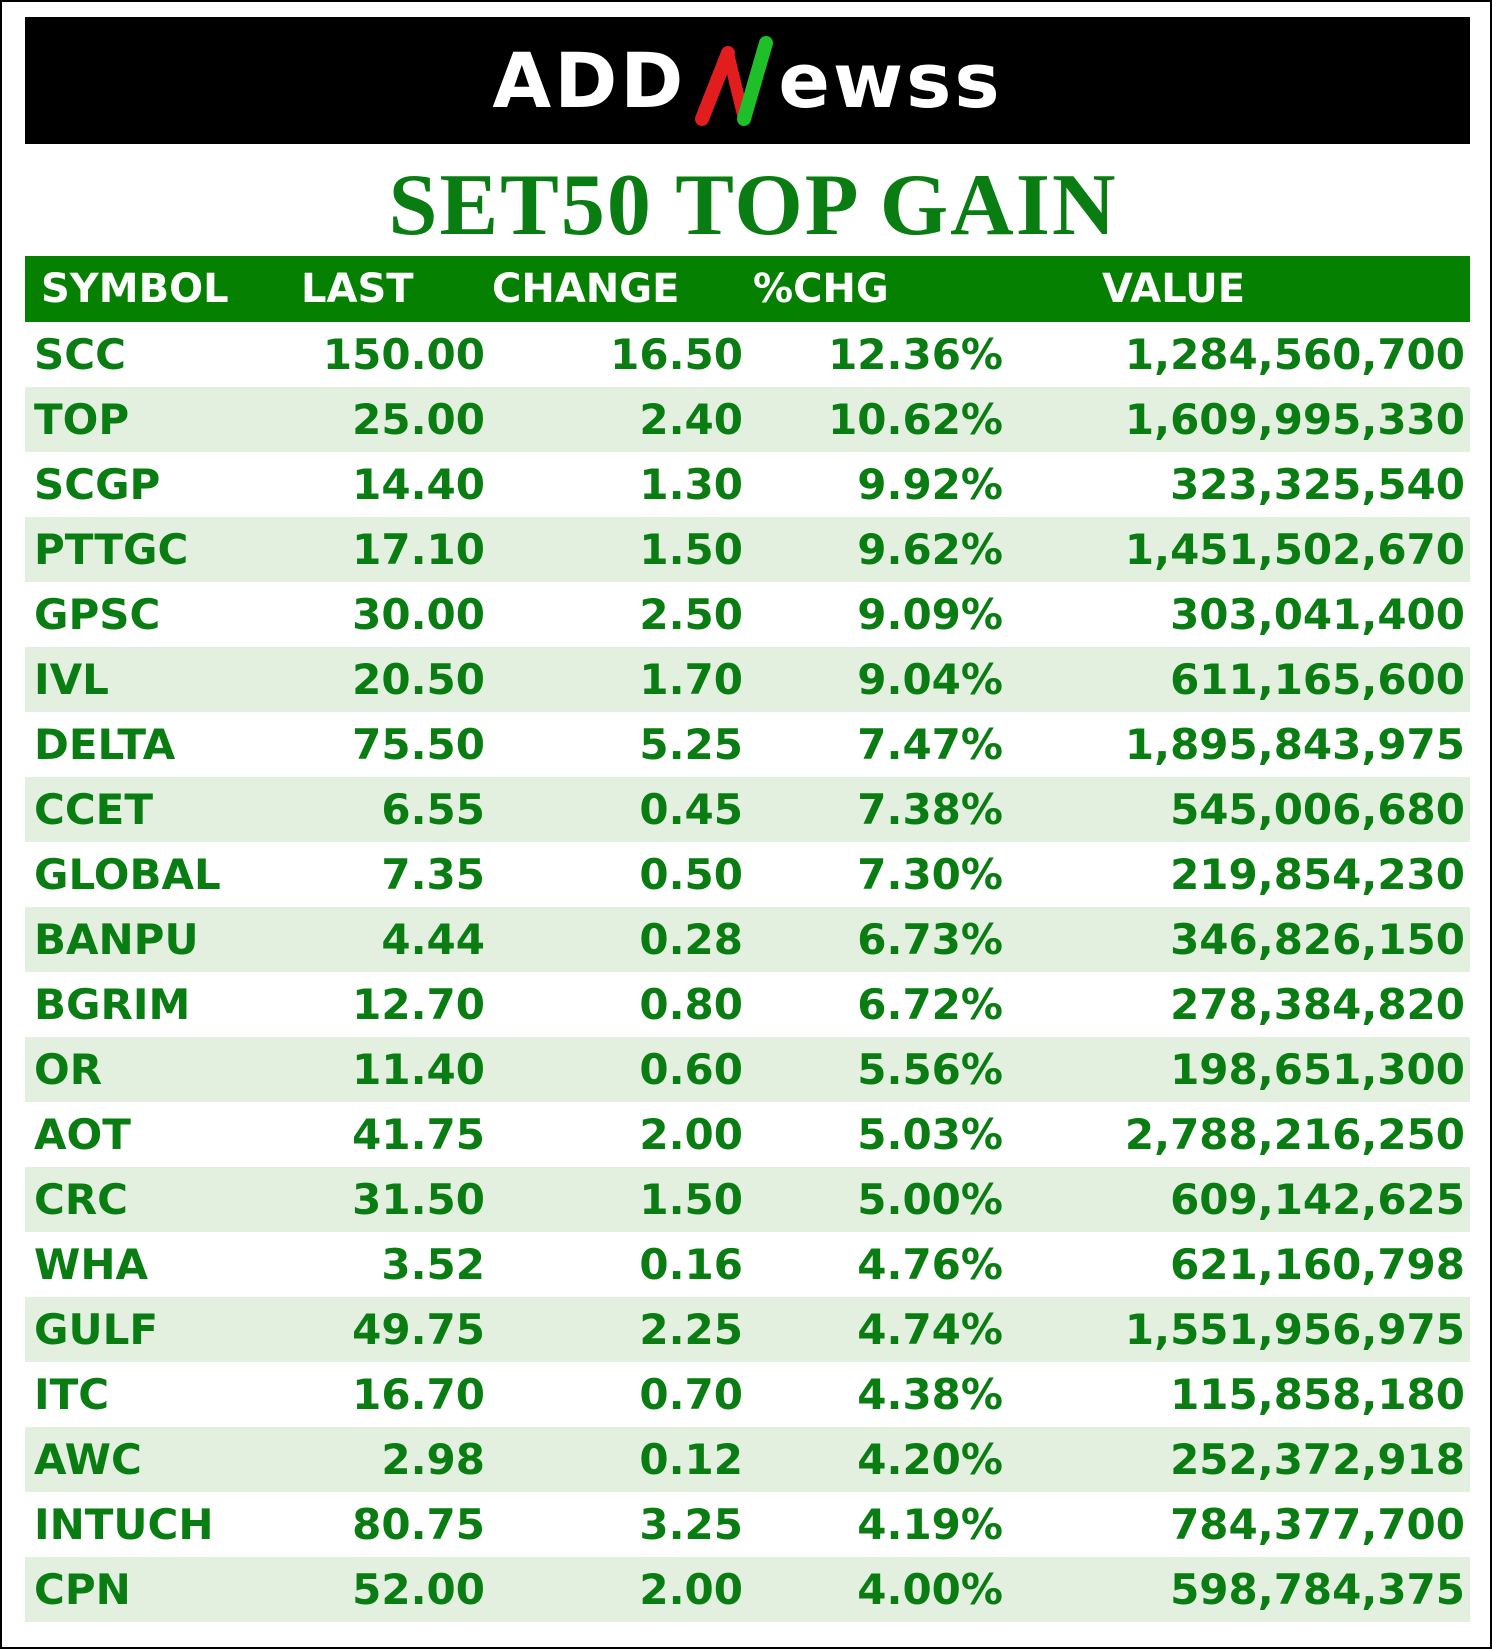 Image resolution: width=1492 pixels, height=1649 pixels. What do you see at coordinates (82, 1134) in the screenshot?
I see `symbol-cell: AOT` at bounding box center [82, 1134].